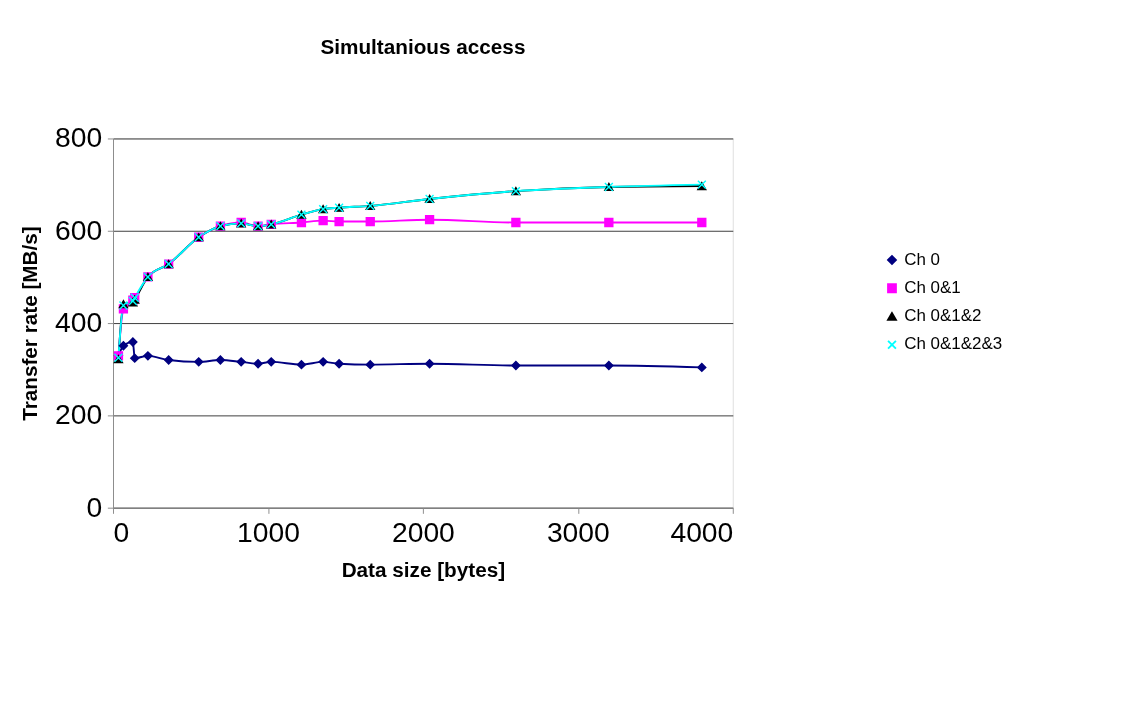 The image size is (1135, 701). I want to click on y-tick-label: 200, so click(79, 414).